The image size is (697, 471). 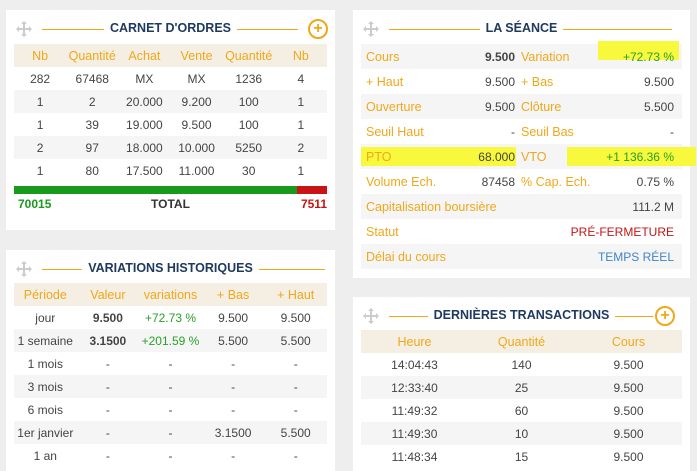 I want to click on session-title: LA SÉANCE, so click(x=521, y=28).